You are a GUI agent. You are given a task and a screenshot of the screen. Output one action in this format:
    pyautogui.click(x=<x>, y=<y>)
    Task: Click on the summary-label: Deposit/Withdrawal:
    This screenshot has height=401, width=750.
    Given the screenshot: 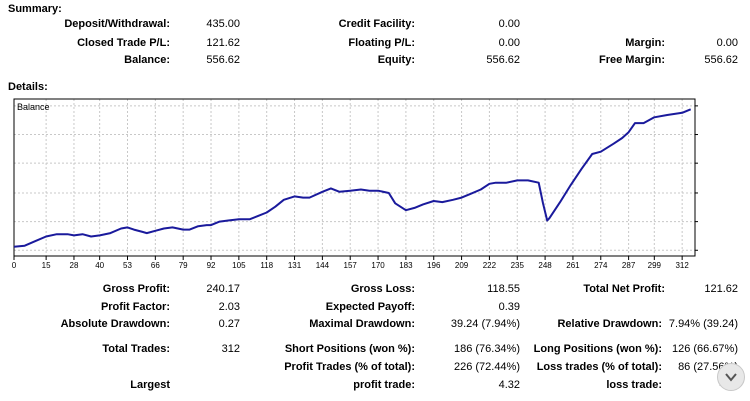 What is the action you would take?
    pyautogui.click(x=117, y=24)
    